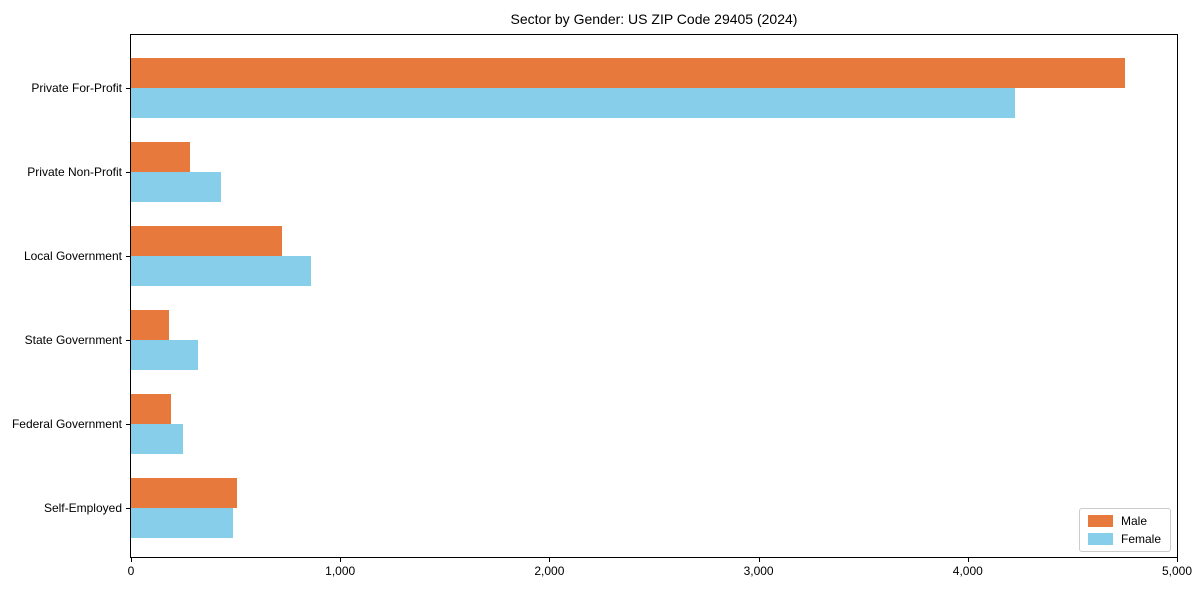 The image size is (1200, 600). What do you see at coordinates (1140, 539) in the screenshot?
I see `legend-label-female: Female` at bounding box center [1140, 539].